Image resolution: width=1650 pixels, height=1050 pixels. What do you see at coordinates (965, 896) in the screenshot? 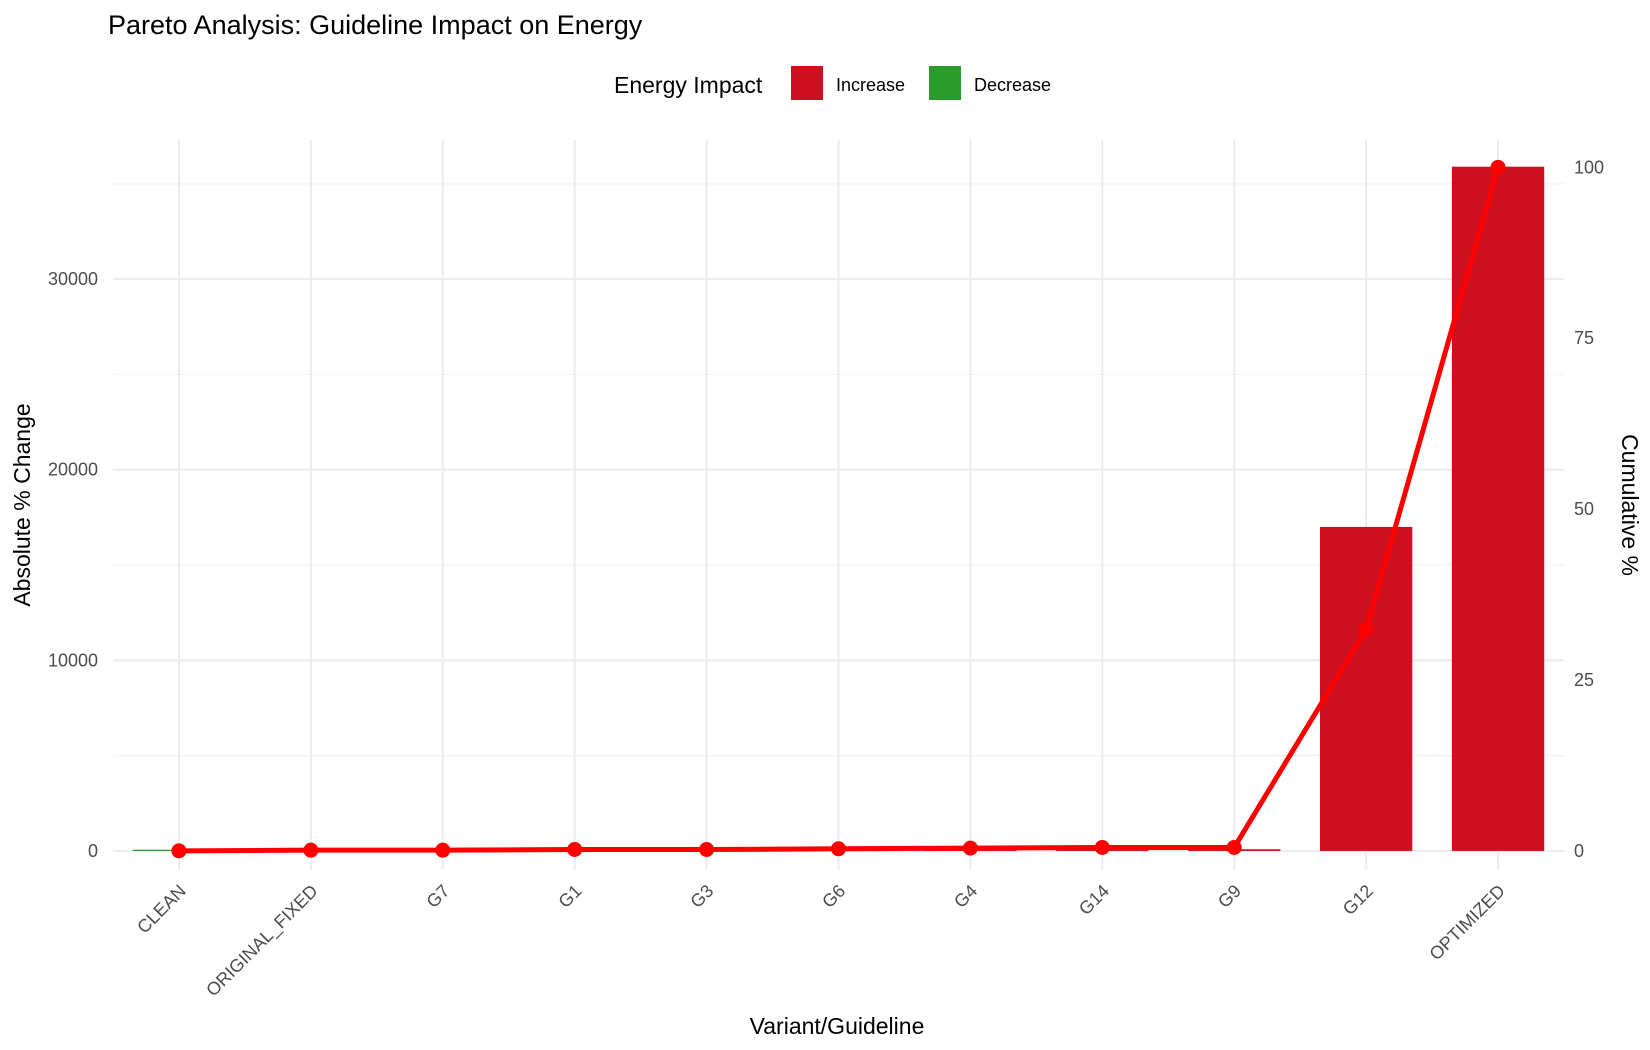
I see `x-tick-label: G4` at bounding box center [965, 896].